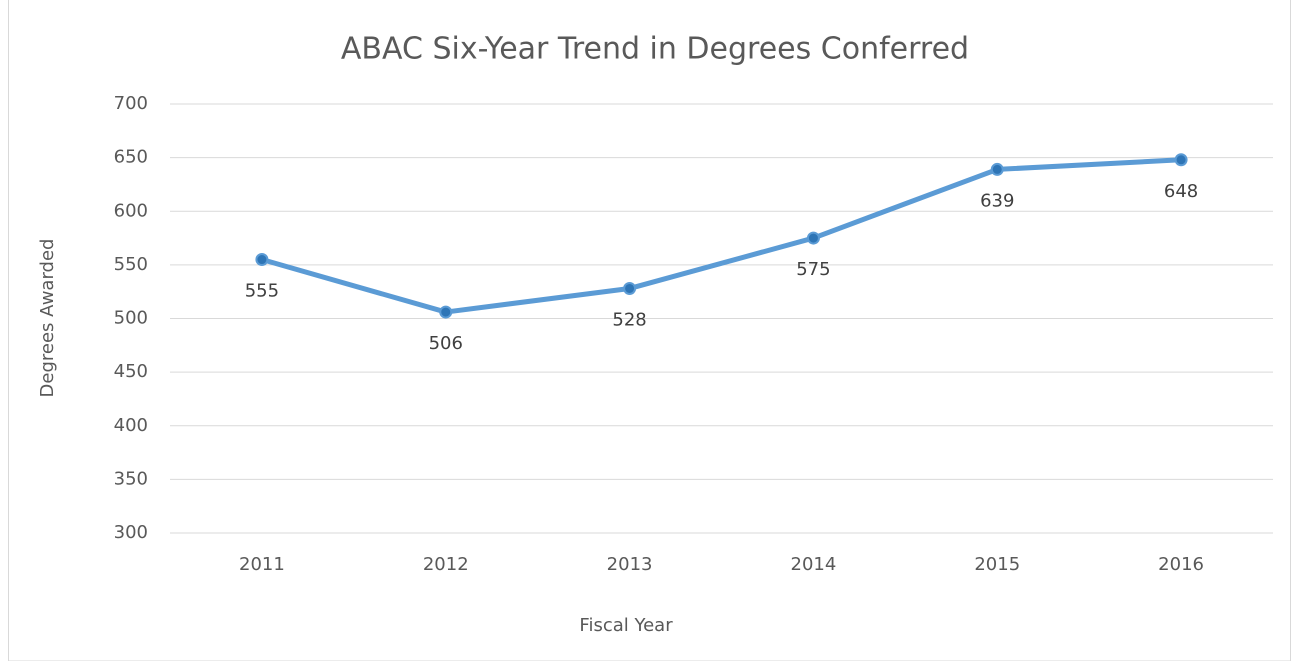 The width and height of the screenshot is (1302, 661). What do you see at coordinates (629, 319) in the screenshot?
I see `data-label: 528` at bounding box center [629, 319].